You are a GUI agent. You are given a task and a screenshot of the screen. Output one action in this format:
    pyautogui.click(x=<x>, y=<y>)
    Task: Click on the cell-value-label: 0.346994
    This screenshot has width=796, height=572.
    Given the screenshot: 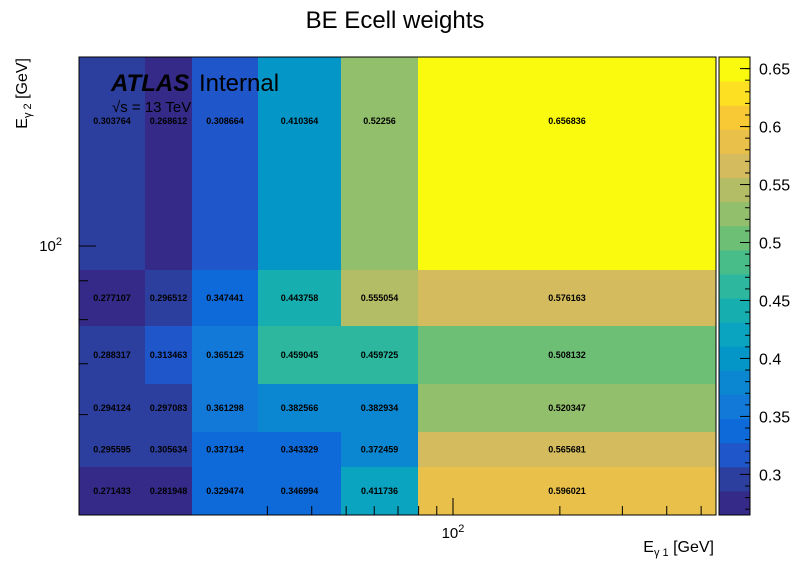 What is the action you would take?
    pyautogui.click(x=300, y=491)
    